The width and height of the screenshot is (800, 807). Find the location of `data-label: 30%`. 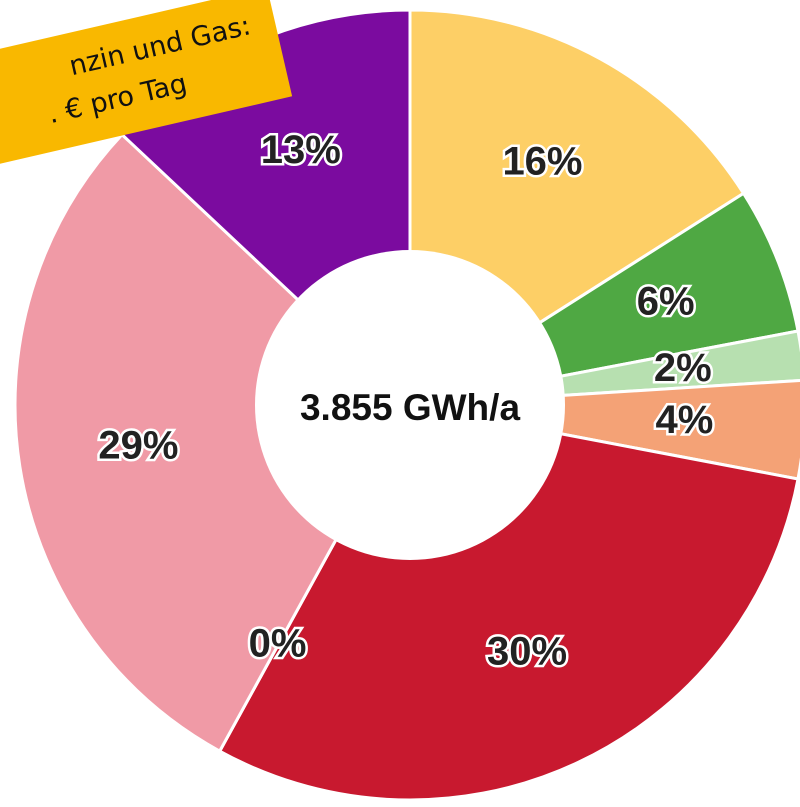

data-label: 30% is located at coordinates (527, 651).